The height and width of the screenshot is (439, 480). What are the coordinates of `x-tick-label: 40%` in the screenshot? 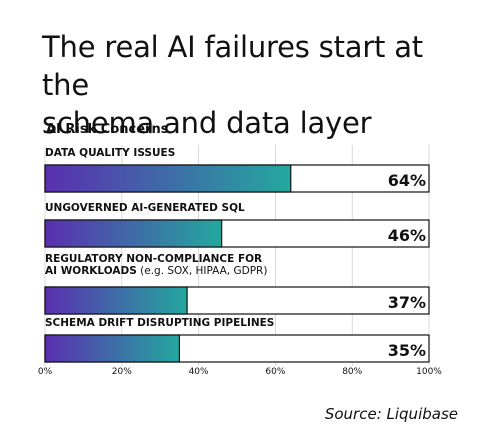 It's located at (199, 372).